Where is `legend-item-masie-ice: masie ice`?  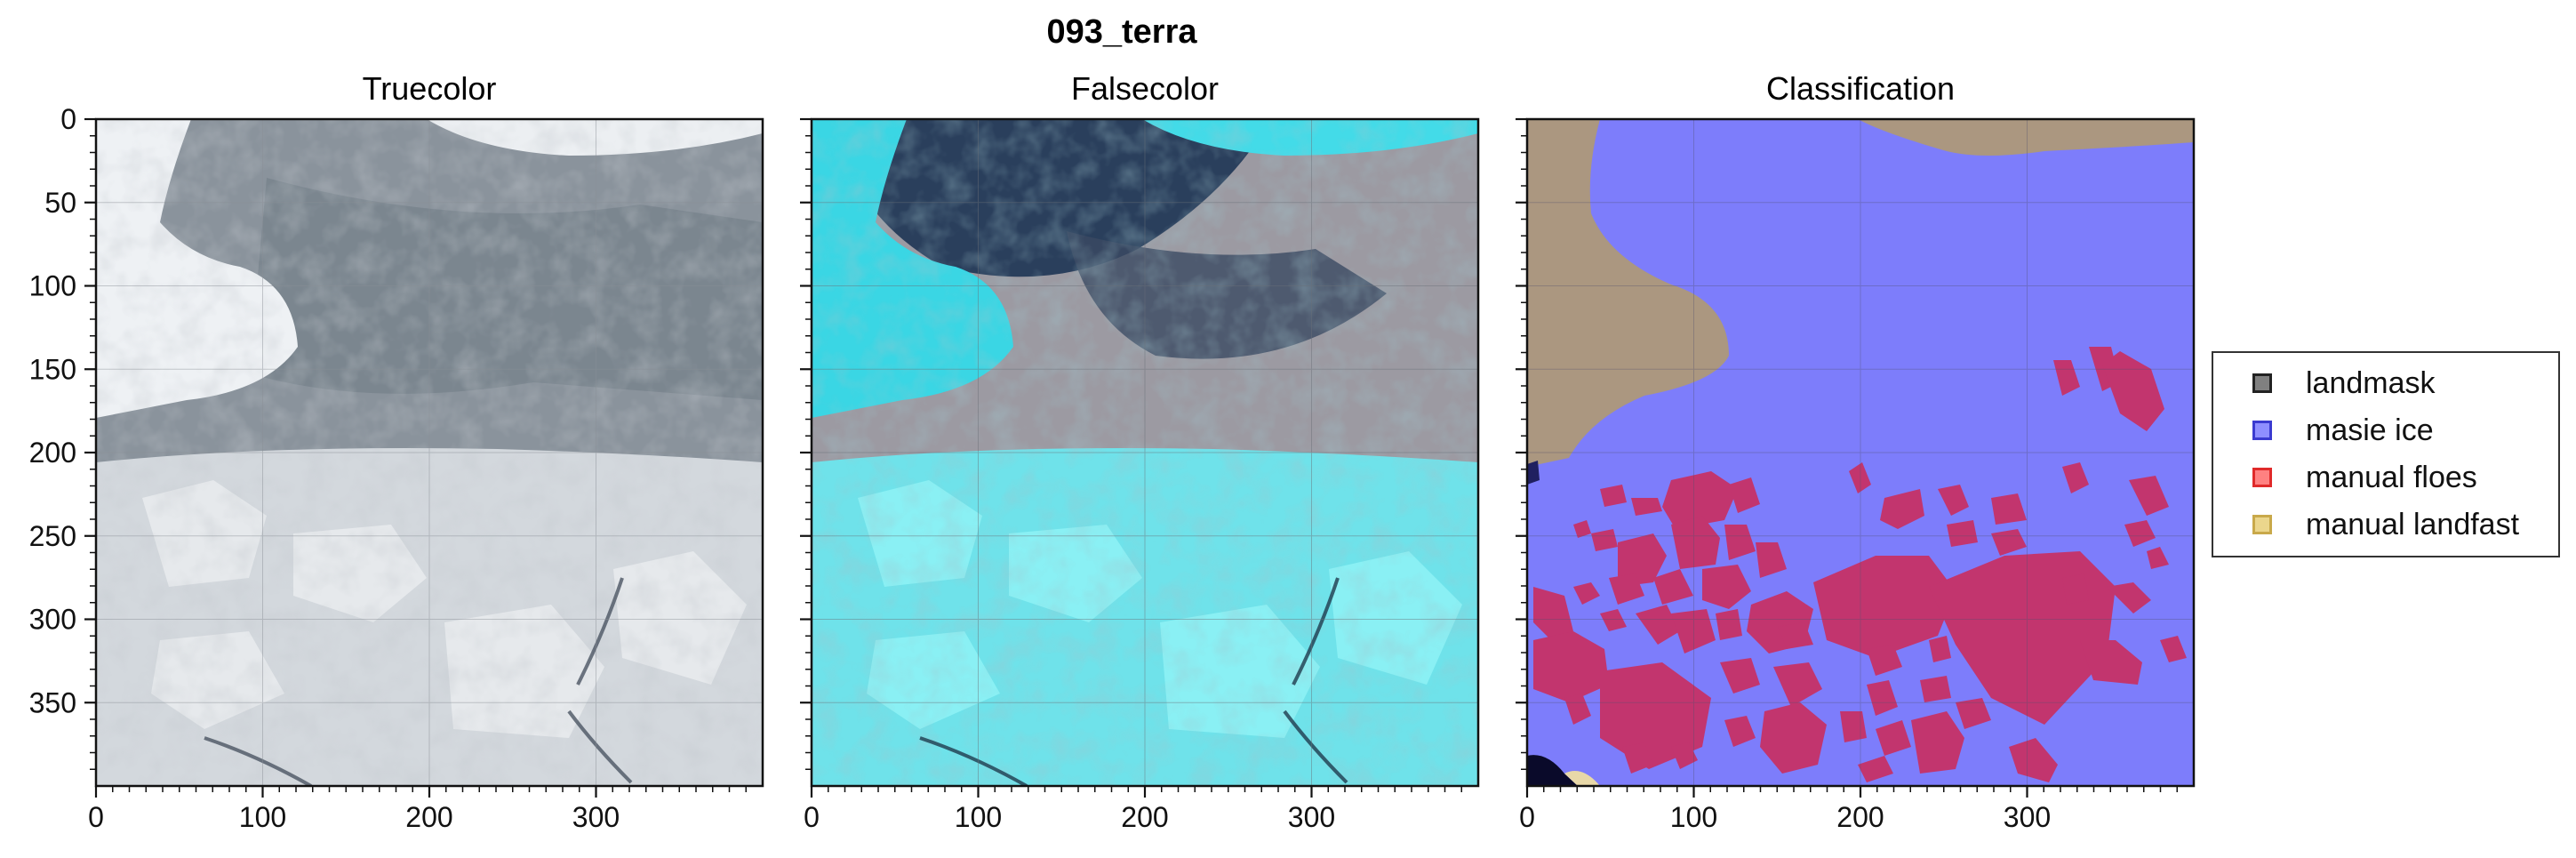 legend-item-masie-ice: masie ice is located at coordinates (2343, 430).